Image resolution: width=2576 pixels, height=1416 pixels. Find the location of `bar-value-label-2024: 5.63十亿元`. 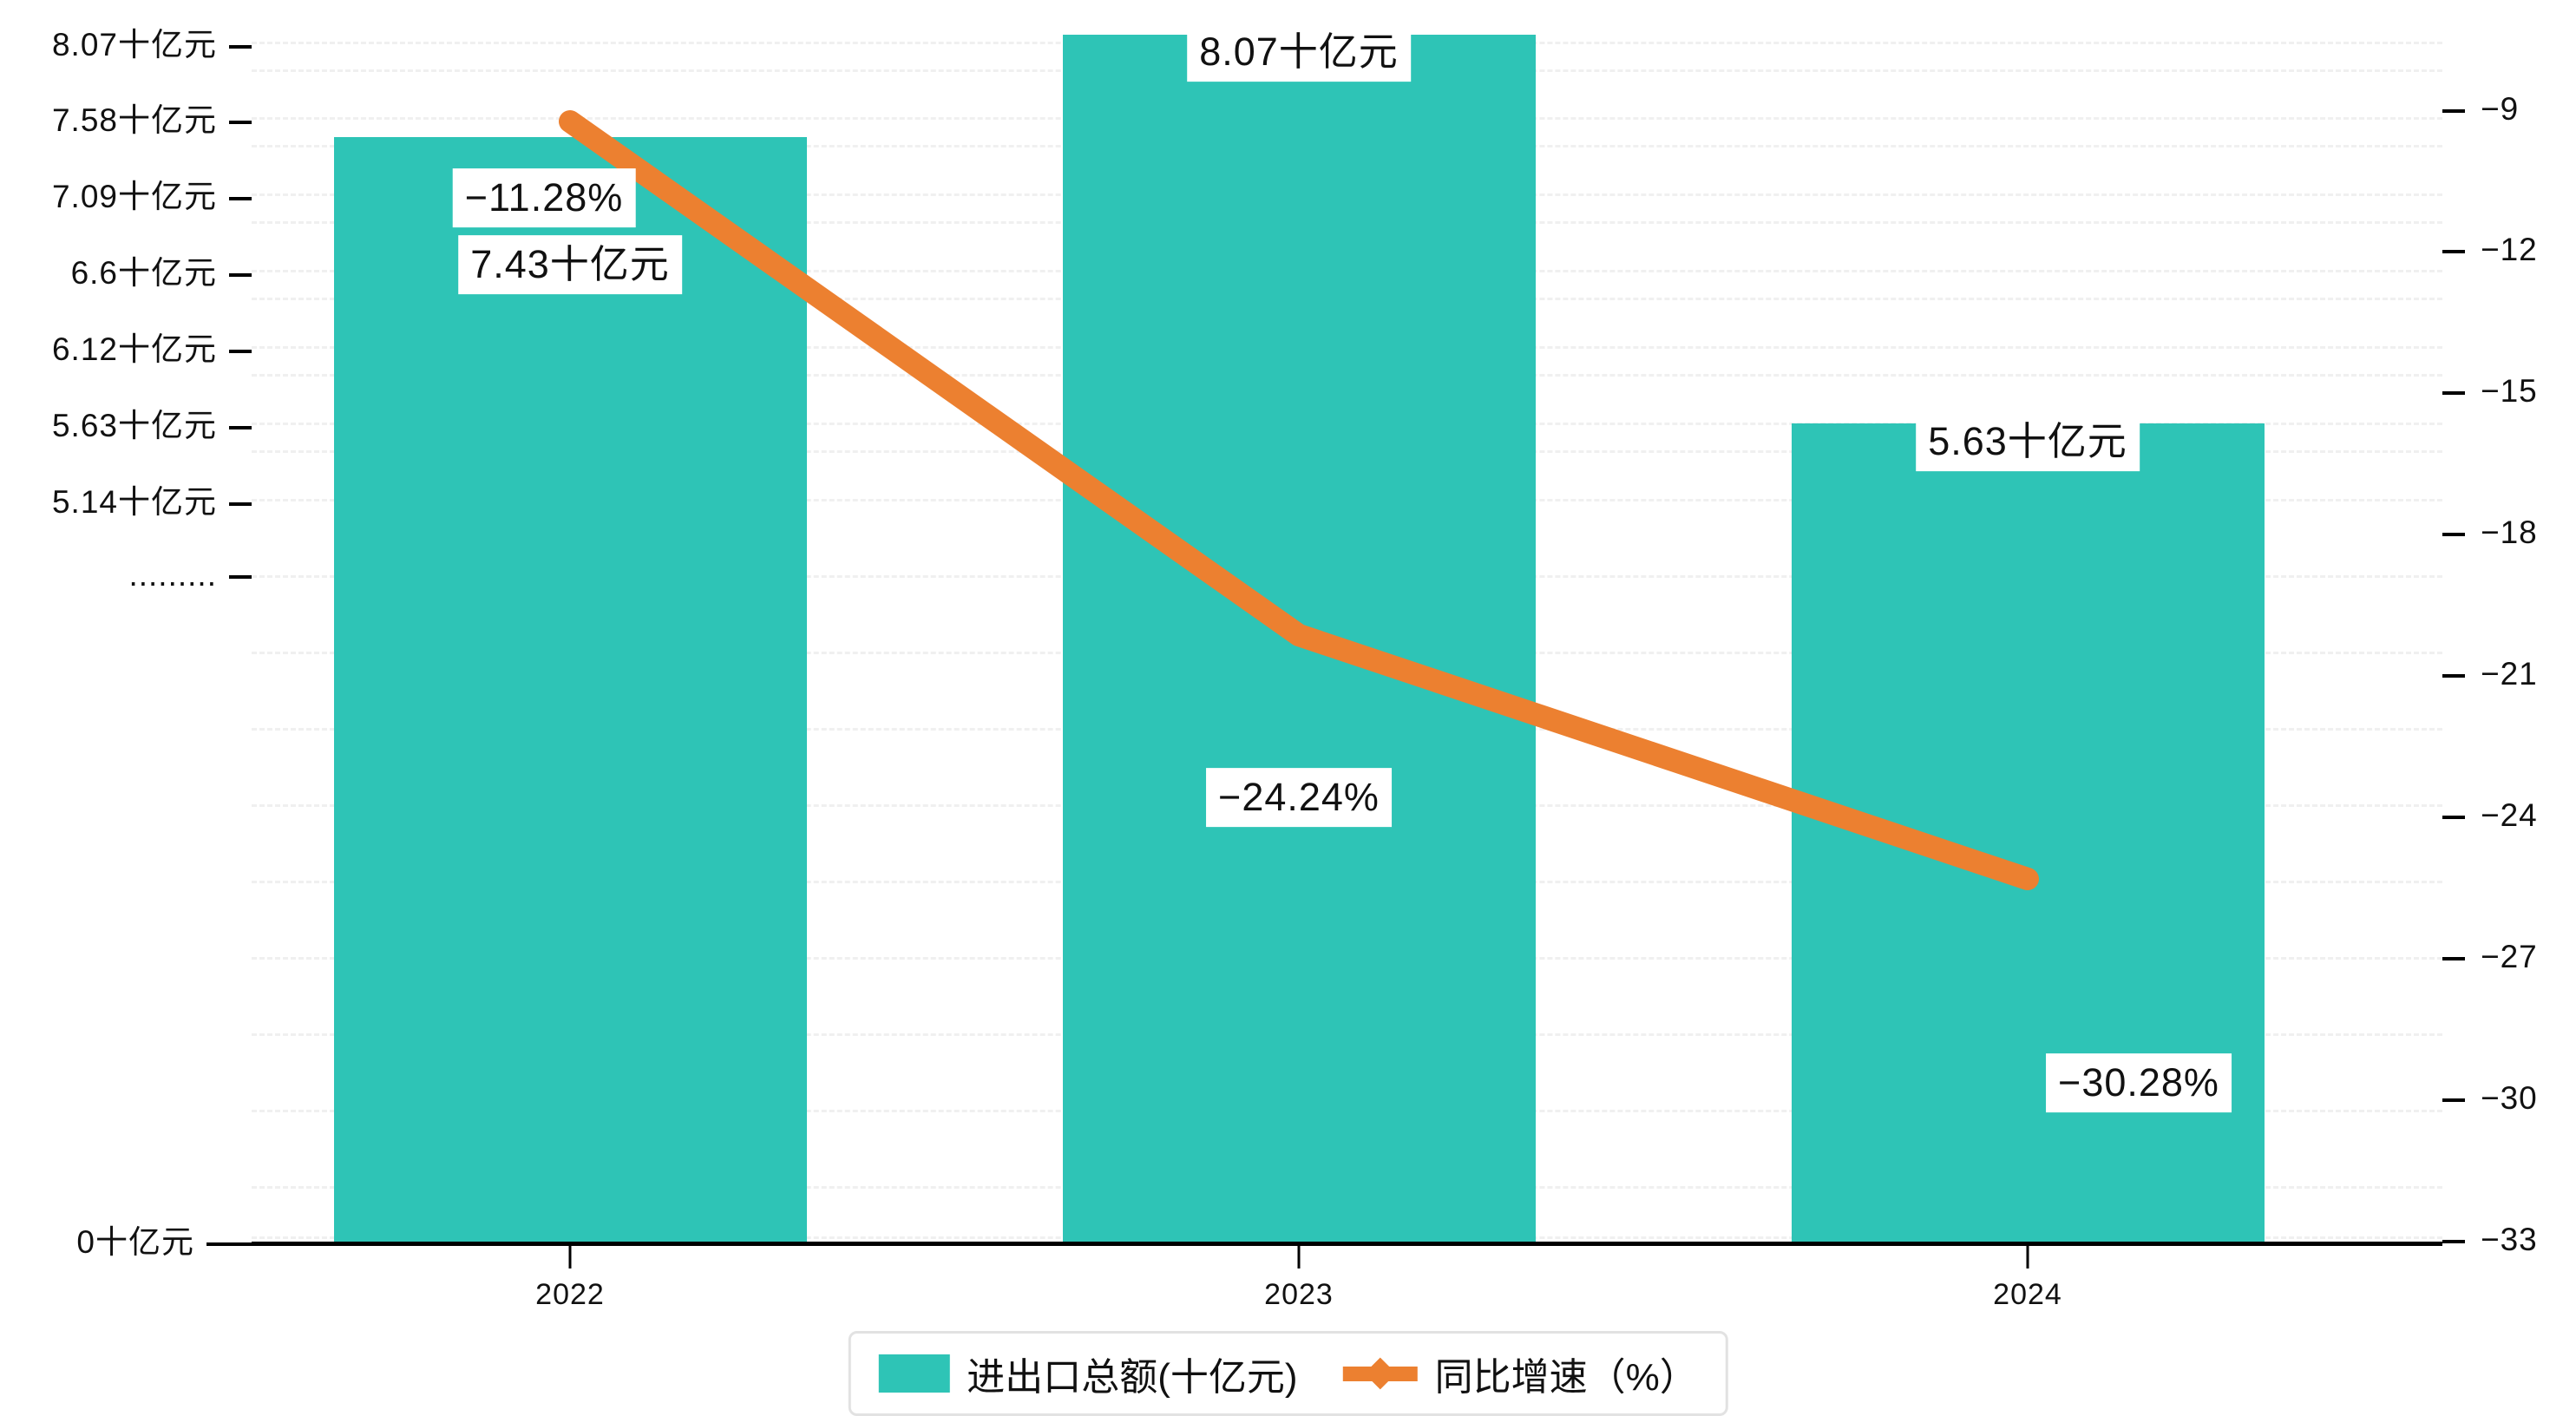

bar-value-label-2024: 5.63十亿元 is located at coordinates (2028, 442).